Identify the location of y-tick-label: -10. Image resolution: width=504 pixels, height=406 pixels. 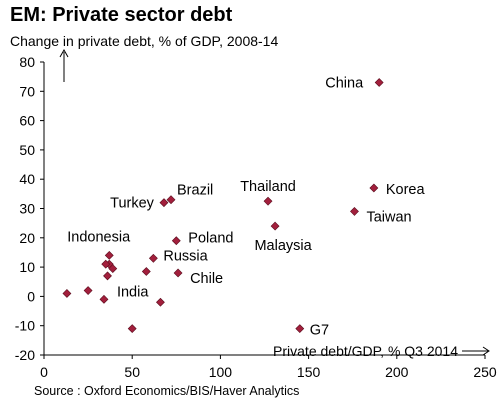
(25, 326).